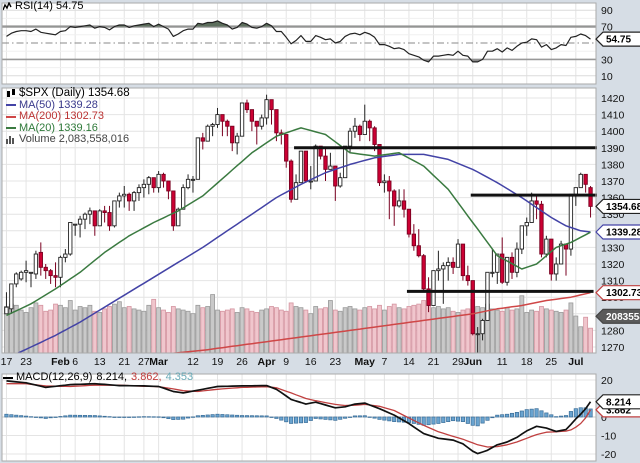  Describe the element at coordinates (607, 60) in the screenshot. I see `rsi-axis-label: 30` at that location.